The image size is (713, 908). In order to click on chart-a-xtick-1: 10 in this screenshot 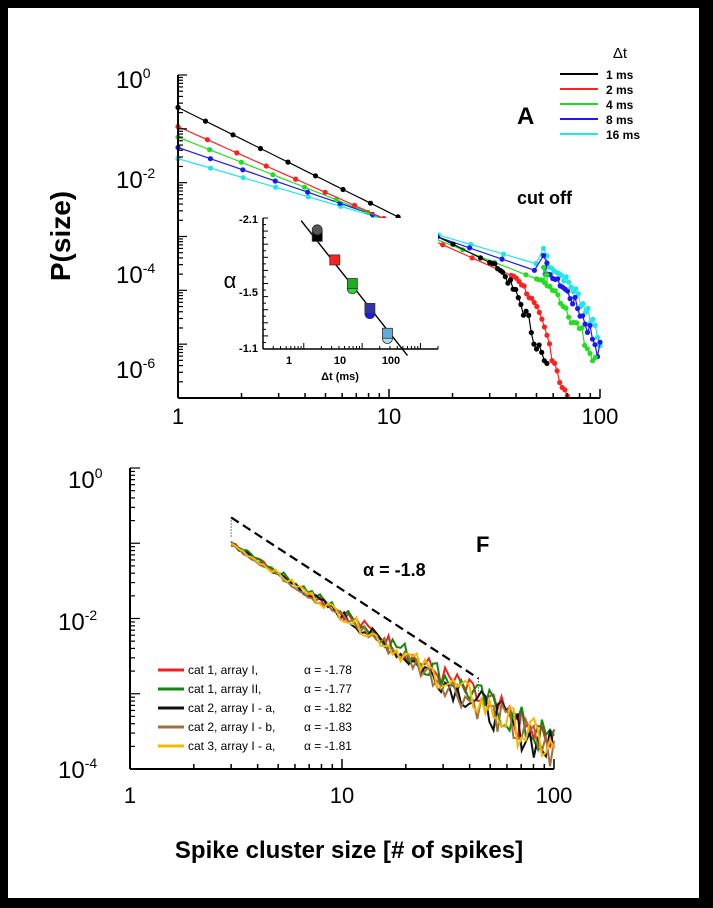, I will do `click(389, 416)`.